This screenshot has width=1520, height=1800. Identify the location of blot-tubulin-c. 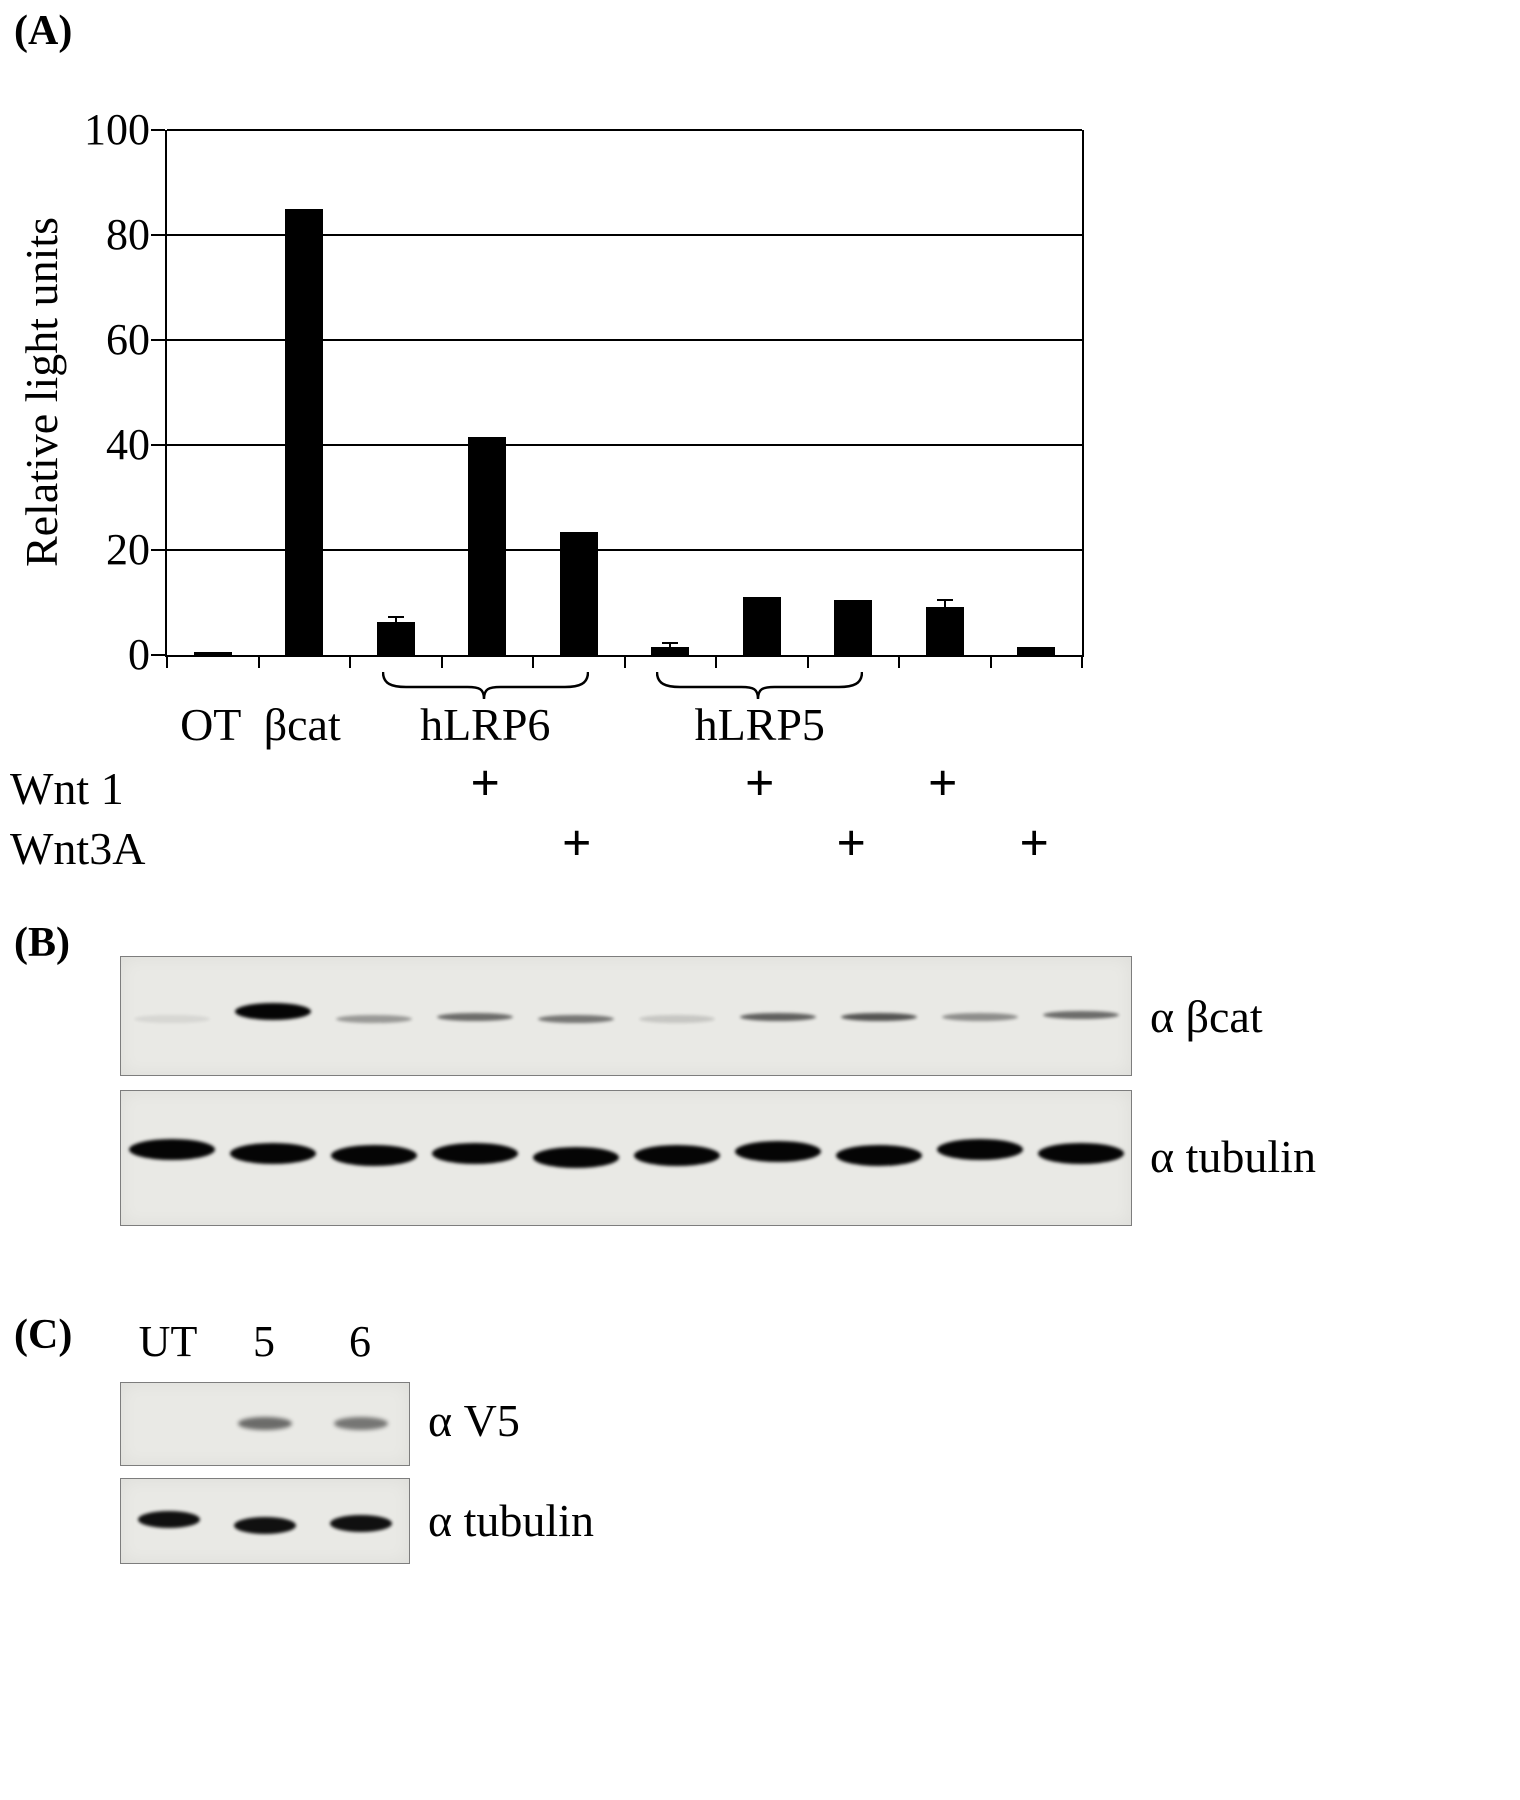
(265, 1521).